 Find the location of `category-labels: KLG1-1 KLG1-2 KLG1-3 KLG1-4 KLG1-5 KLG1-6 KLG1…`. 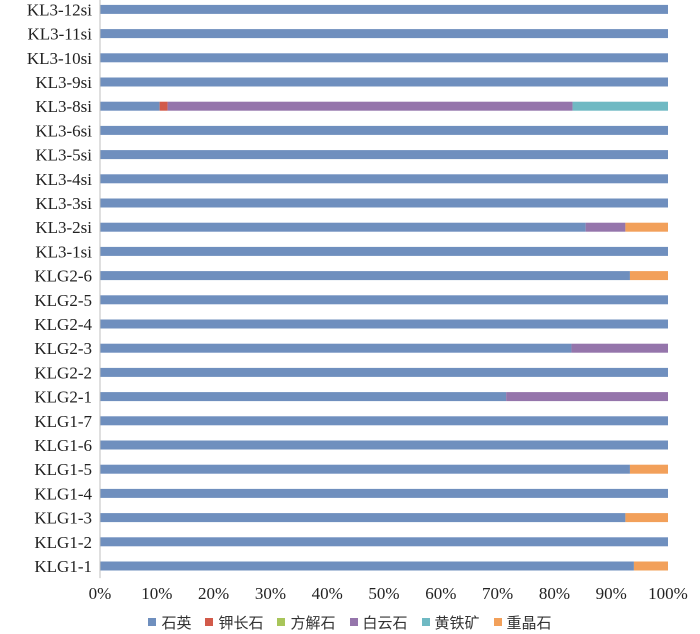

category-labels: KLG1-1 KLG1-2 KLG1-3 KLG1-4 KLG1-5 KLG1-6 KLG1… is located at coordinates (60, 288).